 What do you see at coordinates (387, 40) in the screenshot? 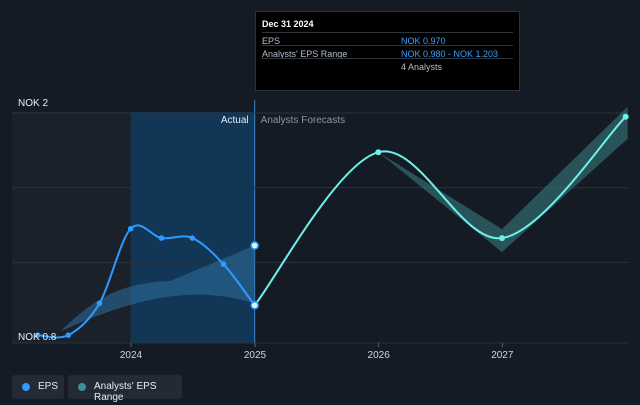
I see `tooltip-row-eps: EPS NOK 0.970` at bounding box center [387, 40].